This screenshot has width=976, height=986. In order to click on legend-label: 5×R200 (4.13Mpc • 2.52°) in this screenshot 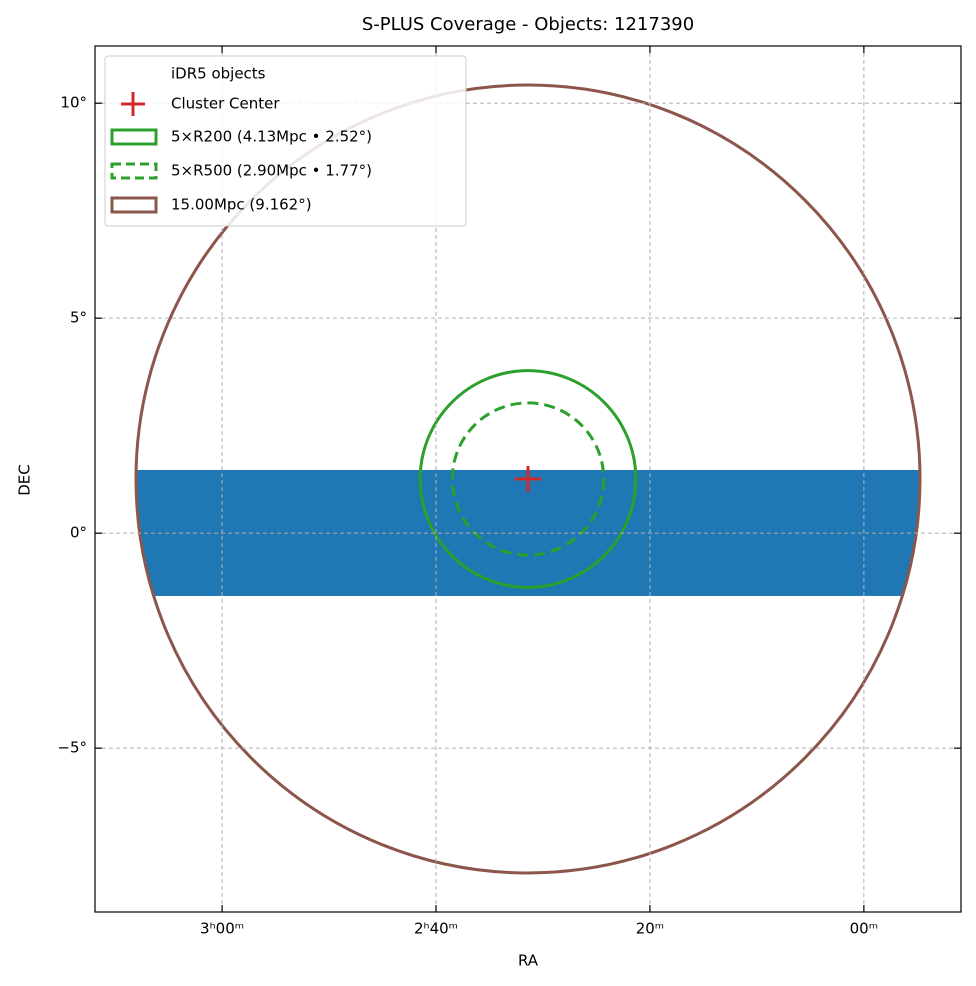, I will do `click(271, 137)`.